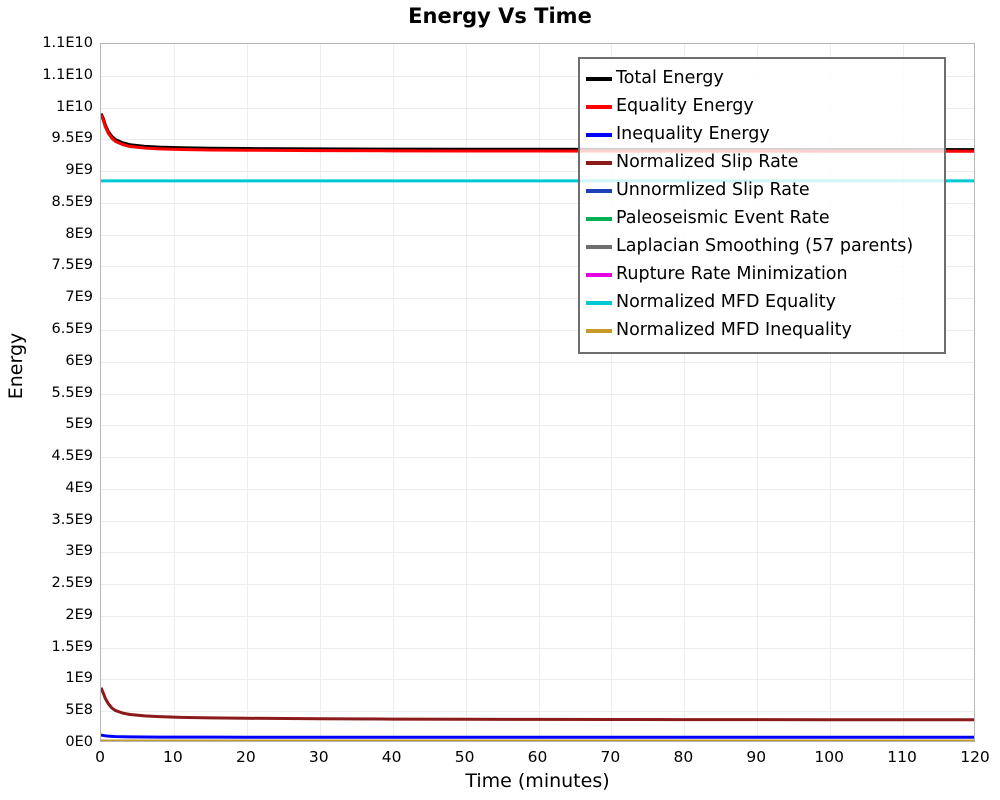 The width and height of the screenshot is (1000, 800). What do you see at coordinates (693, 134) in the screenshot?
I see `legend-item-label: Inequality Energy` at bounding box center [693, 134].